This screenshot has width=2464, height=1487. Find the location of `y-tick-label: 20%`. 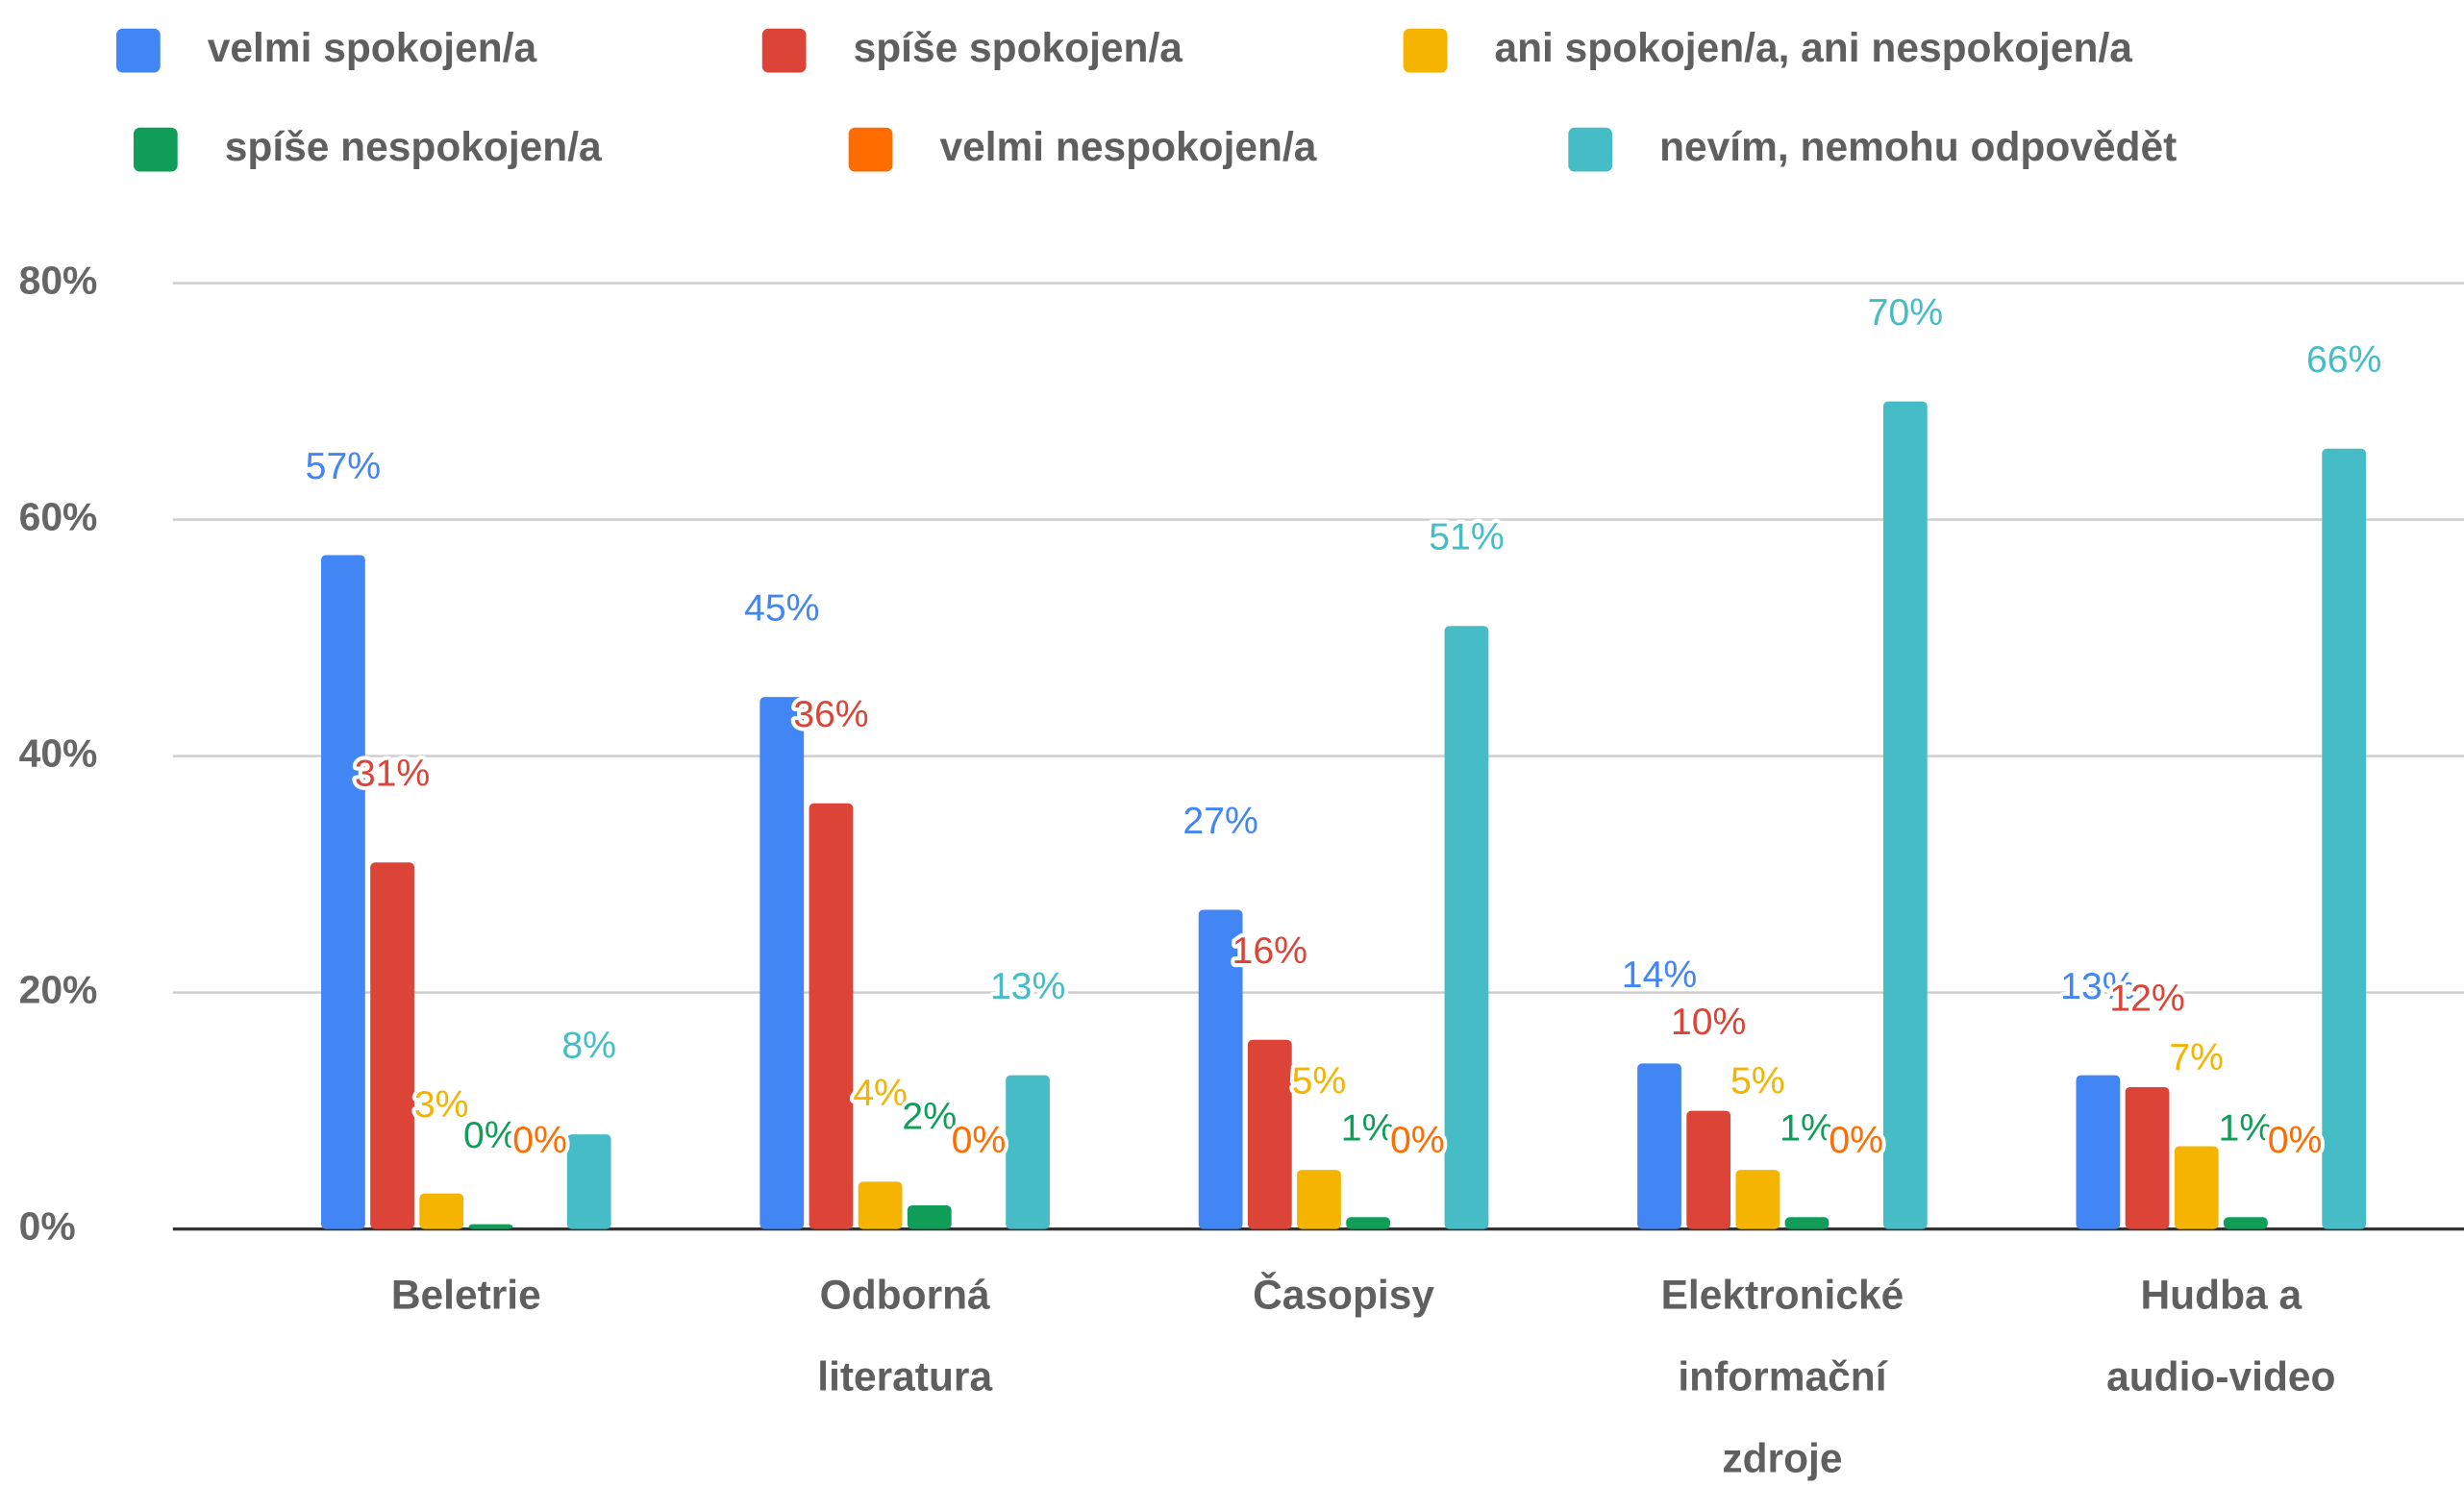

y-tick-label: 20% is located at coordinates (58, 989).